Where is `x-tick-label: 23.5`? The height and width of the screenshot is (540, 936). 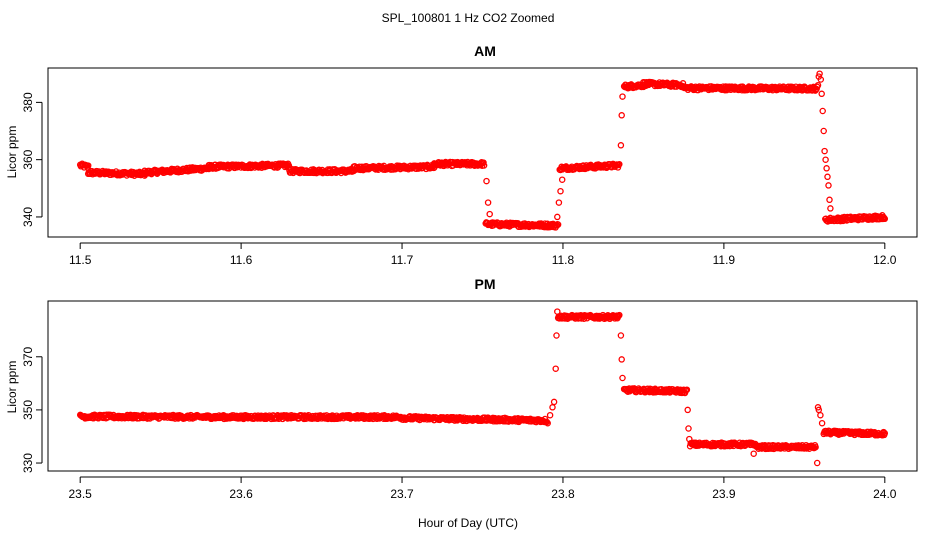
x-tick-label: 23.5 is located at coordinates (81, 494).